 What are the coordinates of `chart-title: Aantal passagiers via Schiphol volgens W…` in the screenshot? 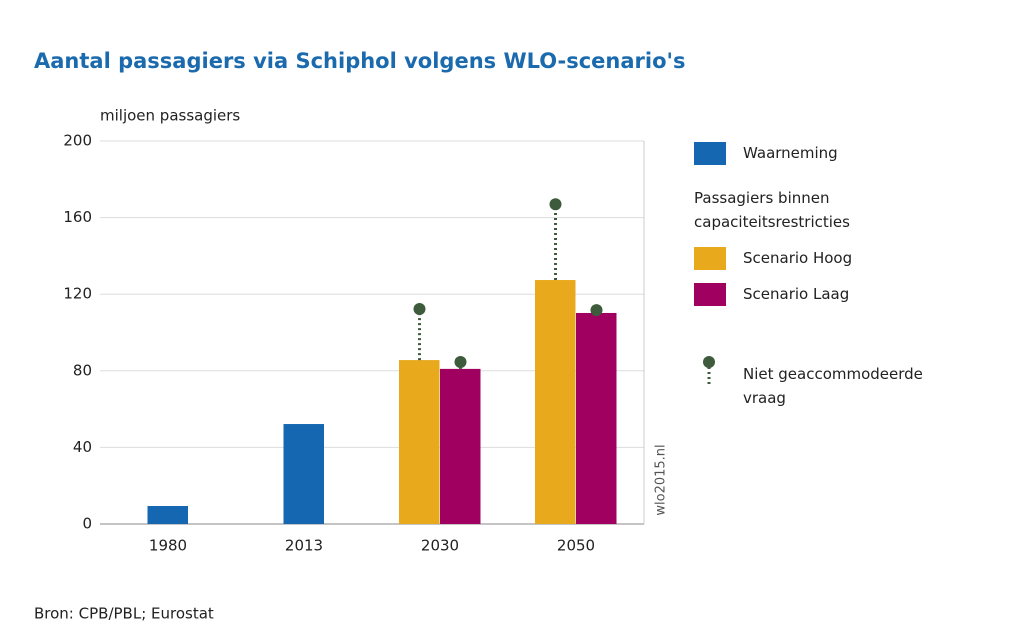 It's located at (359, 61).